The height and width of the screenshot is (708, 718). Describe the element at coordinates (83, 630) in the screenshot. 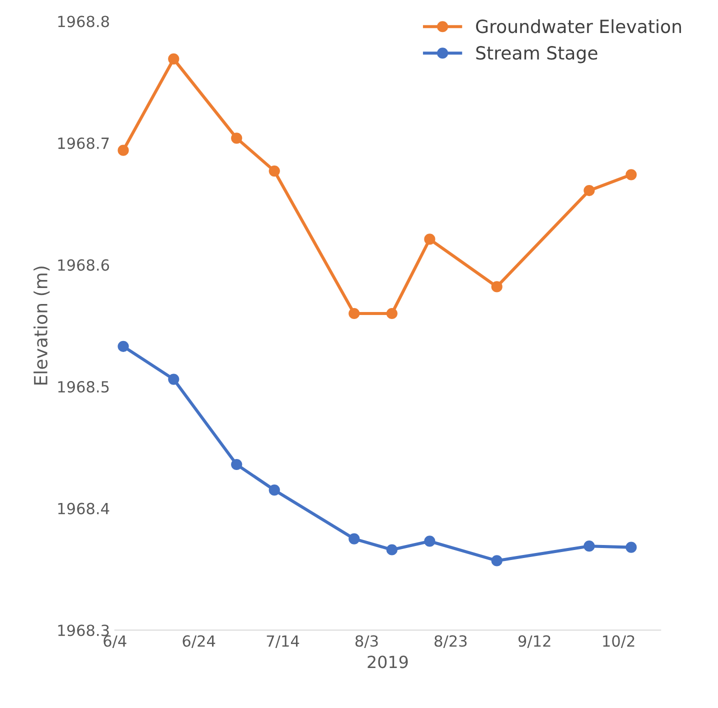

I see `y-tick-label: 1968.3` at that location.